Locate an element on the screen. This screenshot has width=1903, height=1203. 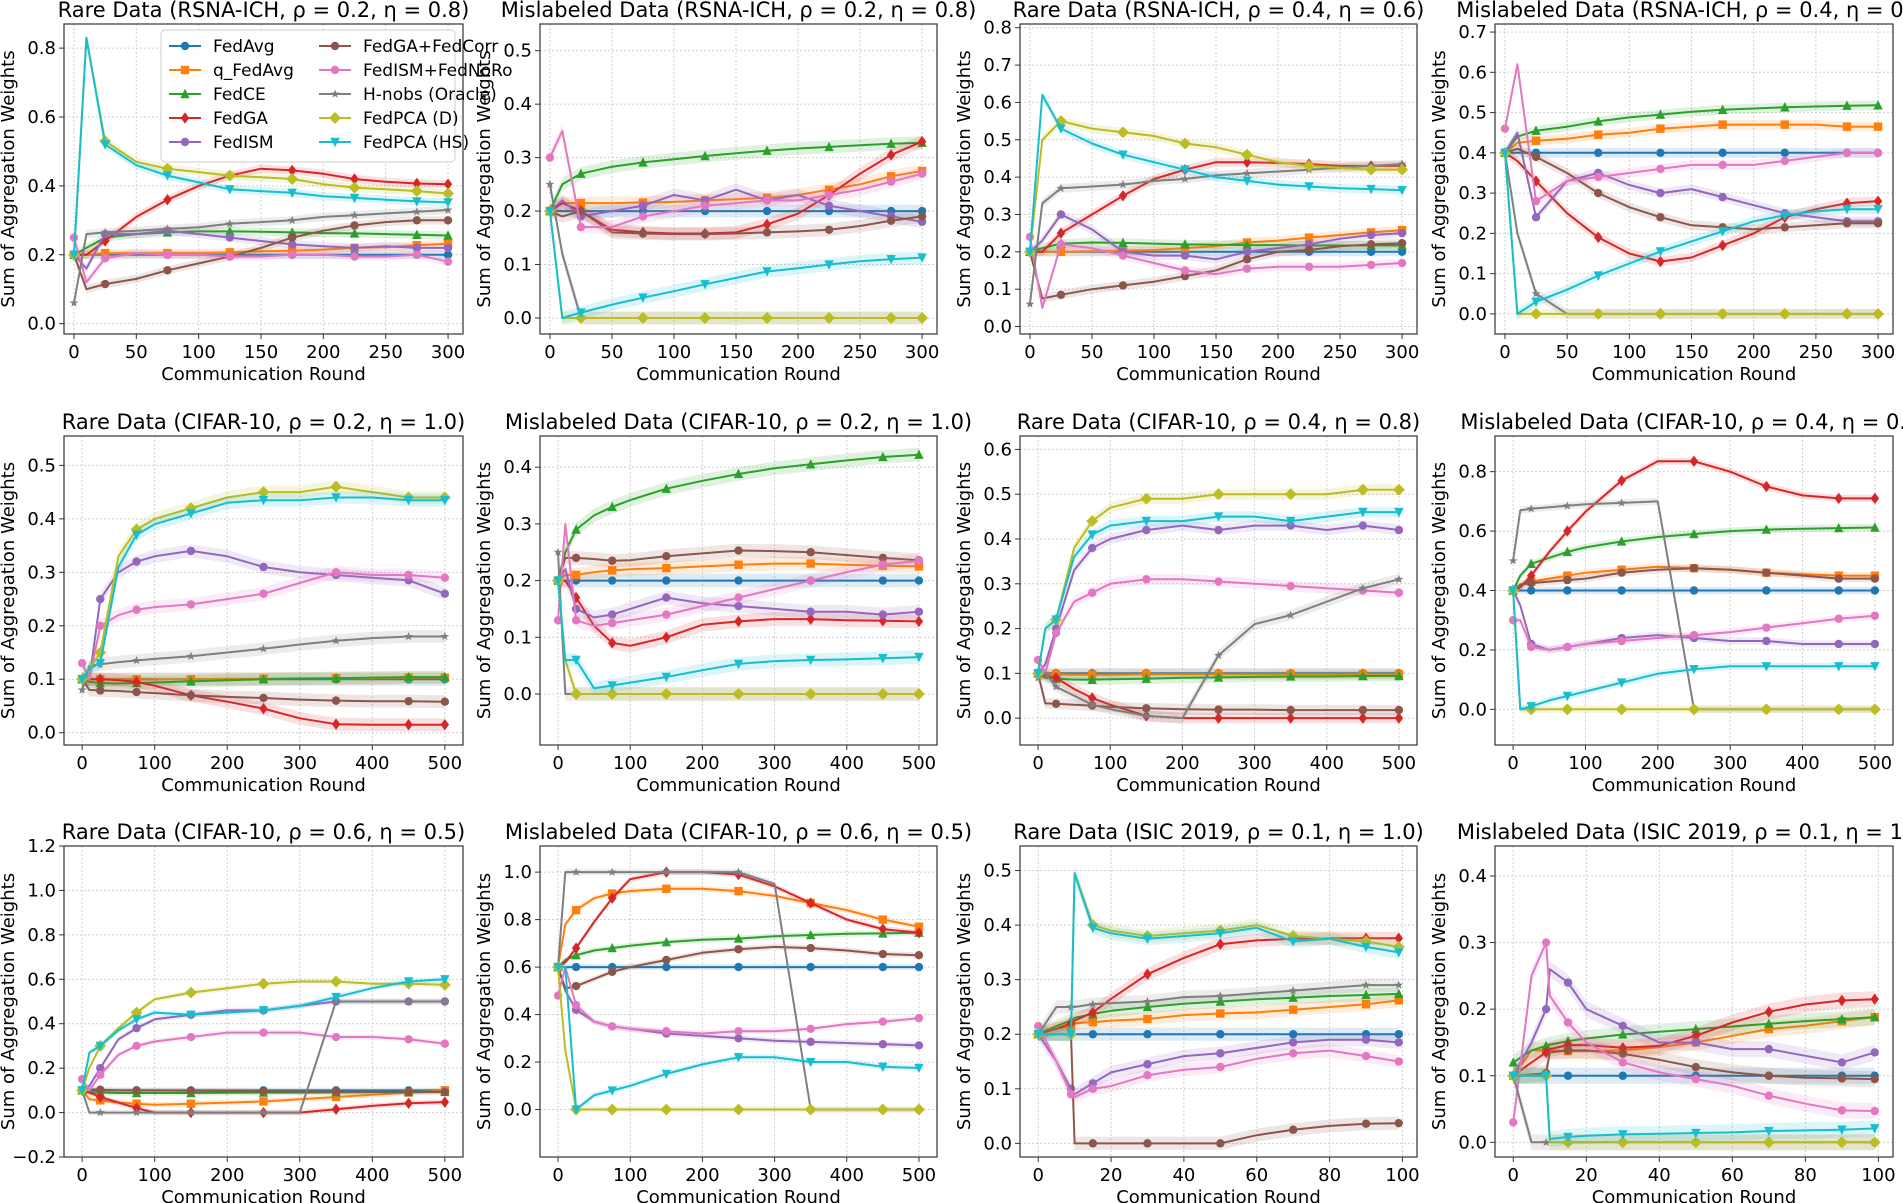
y-tick-label: 0.1 is located at coordinates (1472, 274).